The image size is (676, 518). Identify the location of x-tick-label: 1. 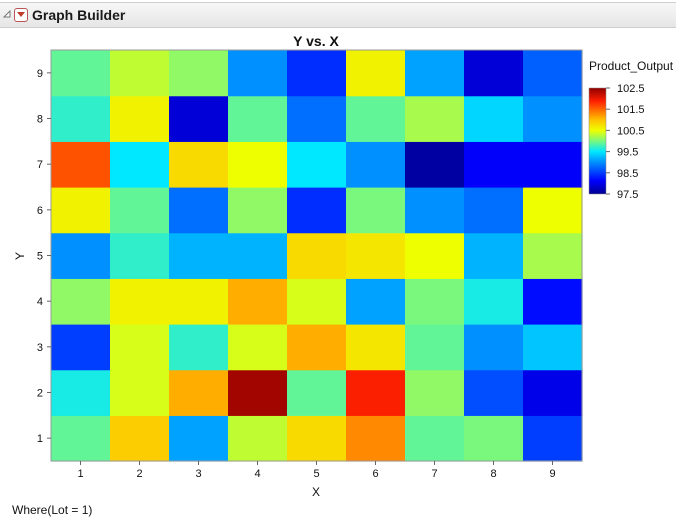
(80, 474).